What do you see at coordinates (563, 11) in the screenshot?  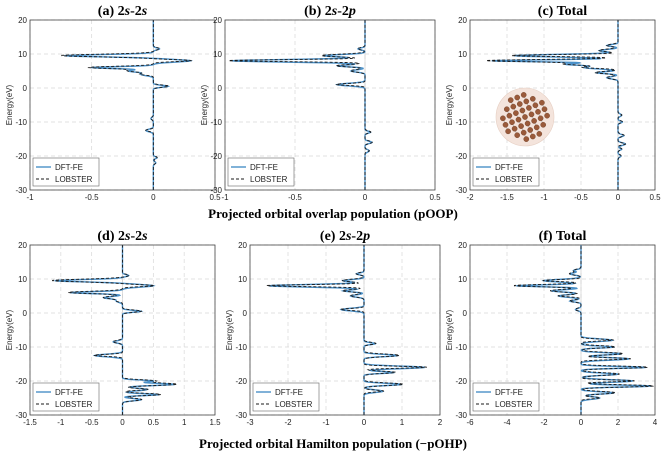 I see `panel-title: (c) Total` at bounding box center [563, 11].